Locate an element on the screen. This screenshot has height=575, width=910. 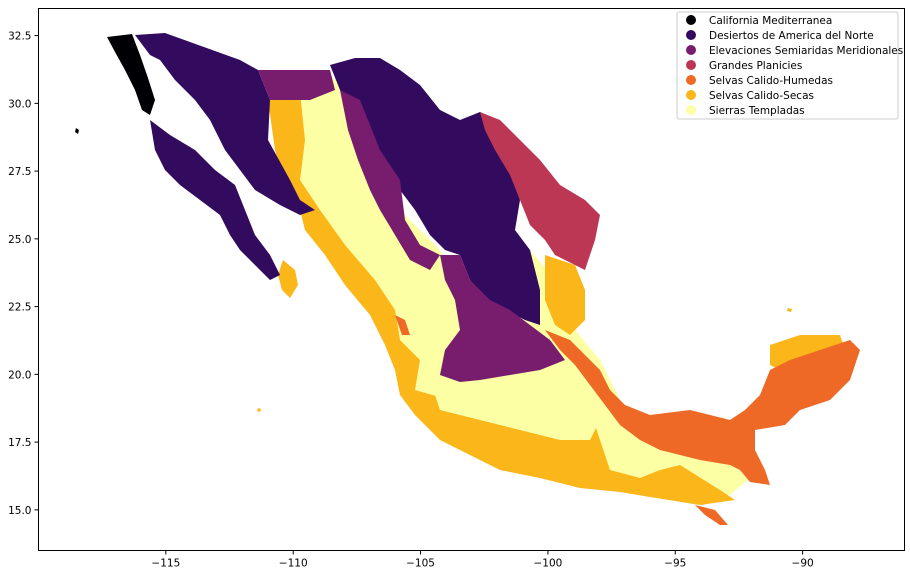
legend-label: Sierras Templadas is located at coordinates (757, 111).